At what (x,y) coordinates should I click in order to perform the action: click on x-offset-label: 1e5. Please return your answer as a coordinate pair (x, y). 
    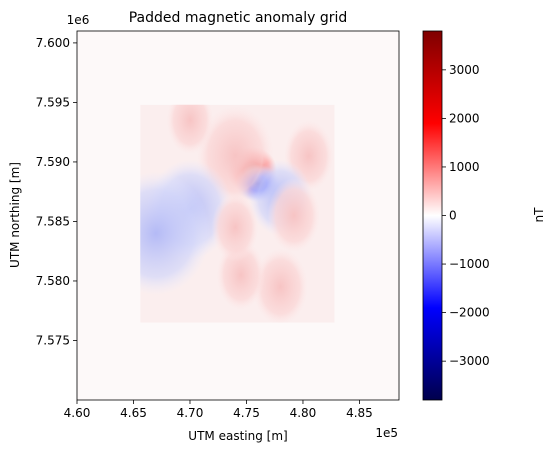
    Looking at the image, I should click on (386, 433).